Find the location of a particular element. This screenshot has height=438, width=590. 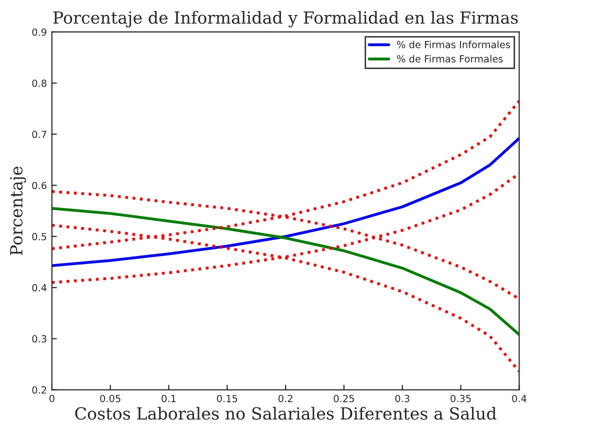

x-tick-label: 0.05 is located at coordinates (110, 398).